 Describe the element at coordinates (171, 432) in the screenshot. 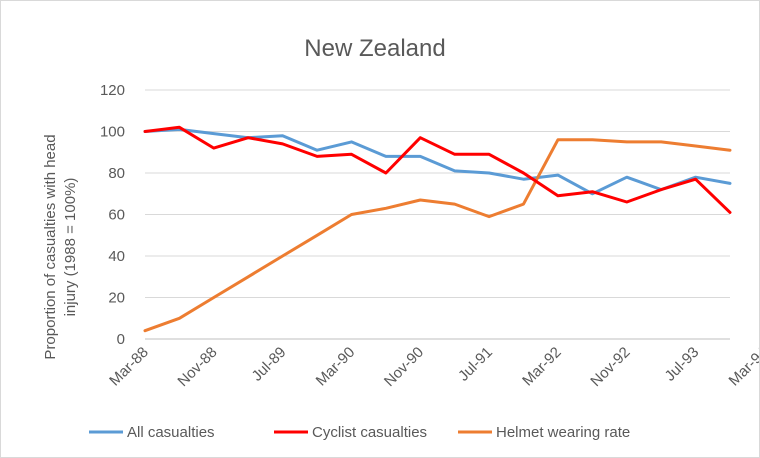

I see `legend-label-1: All casualties` at that location.